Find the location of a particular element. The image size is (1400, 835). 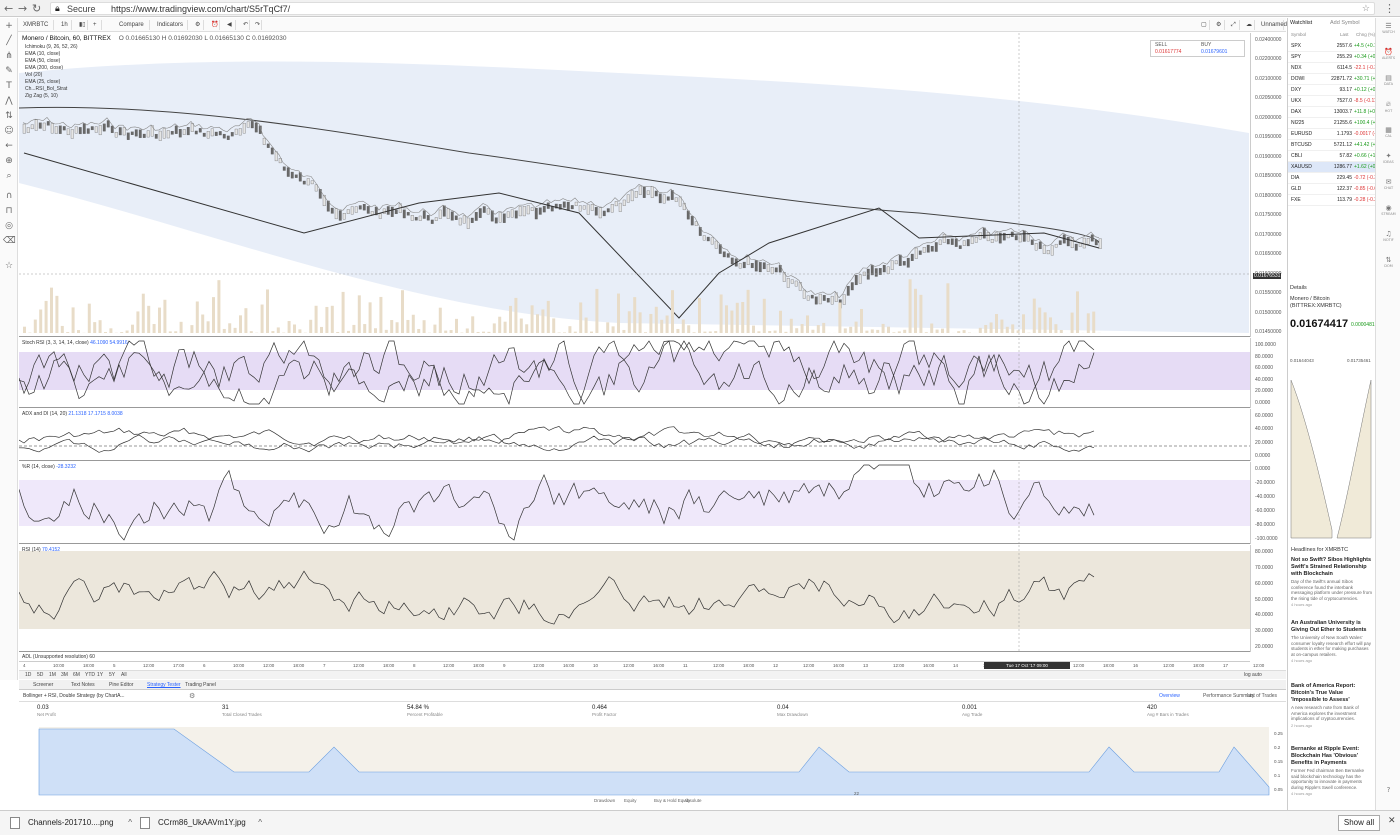

col-change: Chng (%) is located at coordinates (1366, 34).